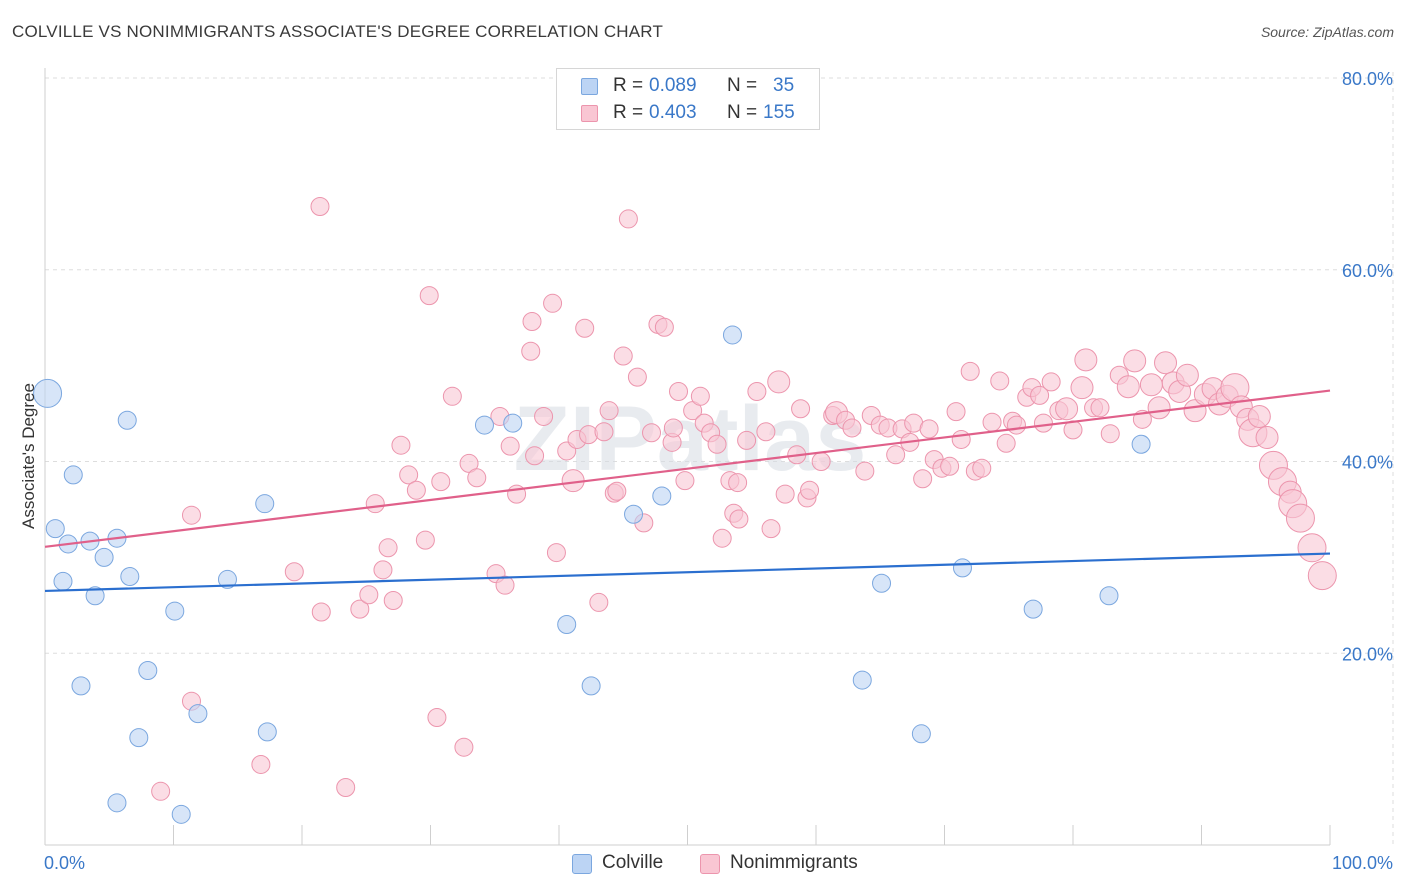  Describe the element at coordinates (742, 112) in the screenshot. I see `n-label: N =` at that location.